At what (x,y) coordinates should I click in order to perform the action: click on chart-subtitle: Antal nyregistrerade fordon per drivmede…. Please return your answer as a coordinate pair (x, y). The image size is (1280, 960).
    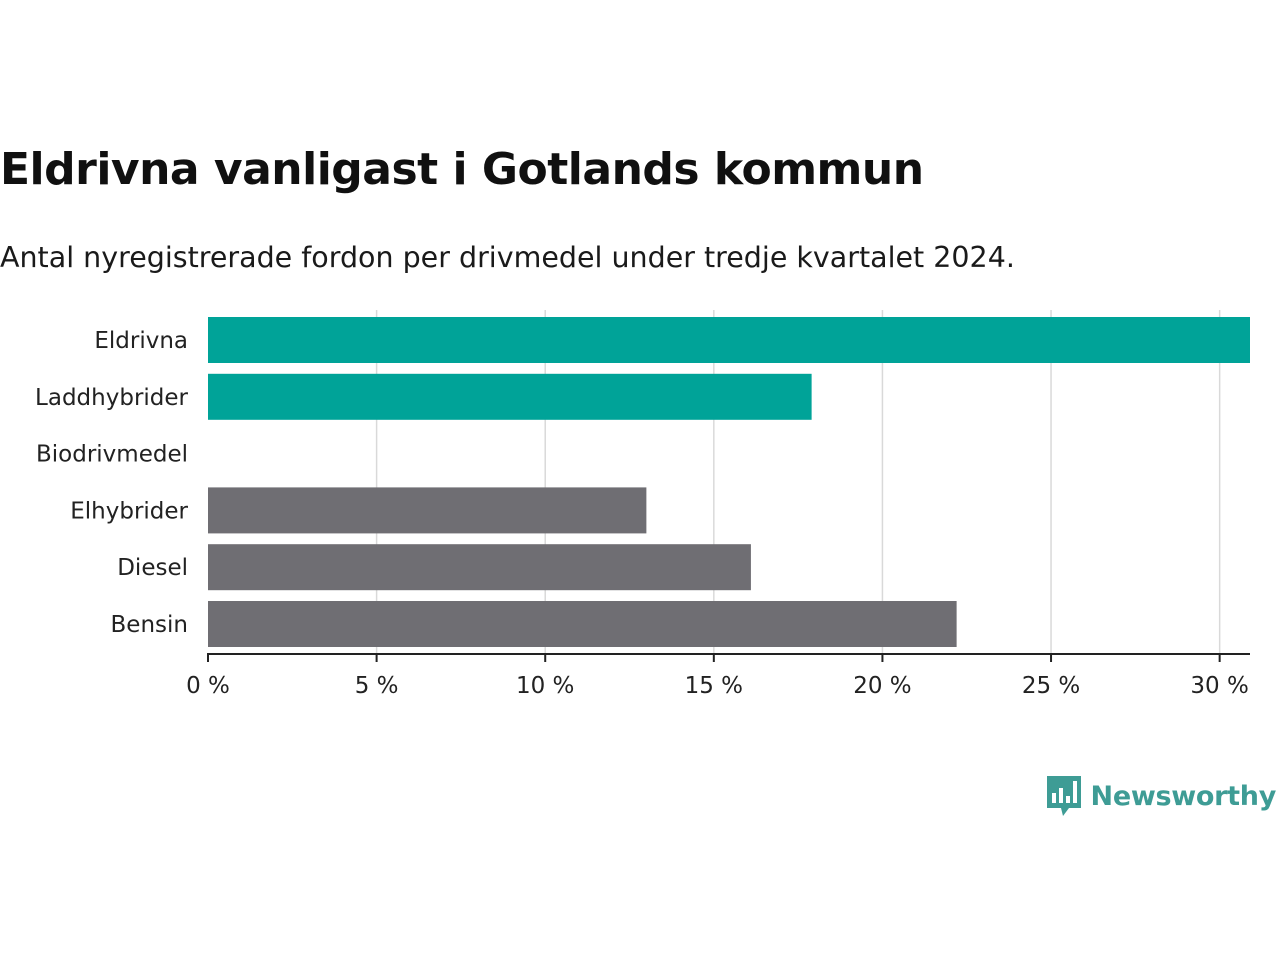
    Looking at the image, I should click on (507, 257).